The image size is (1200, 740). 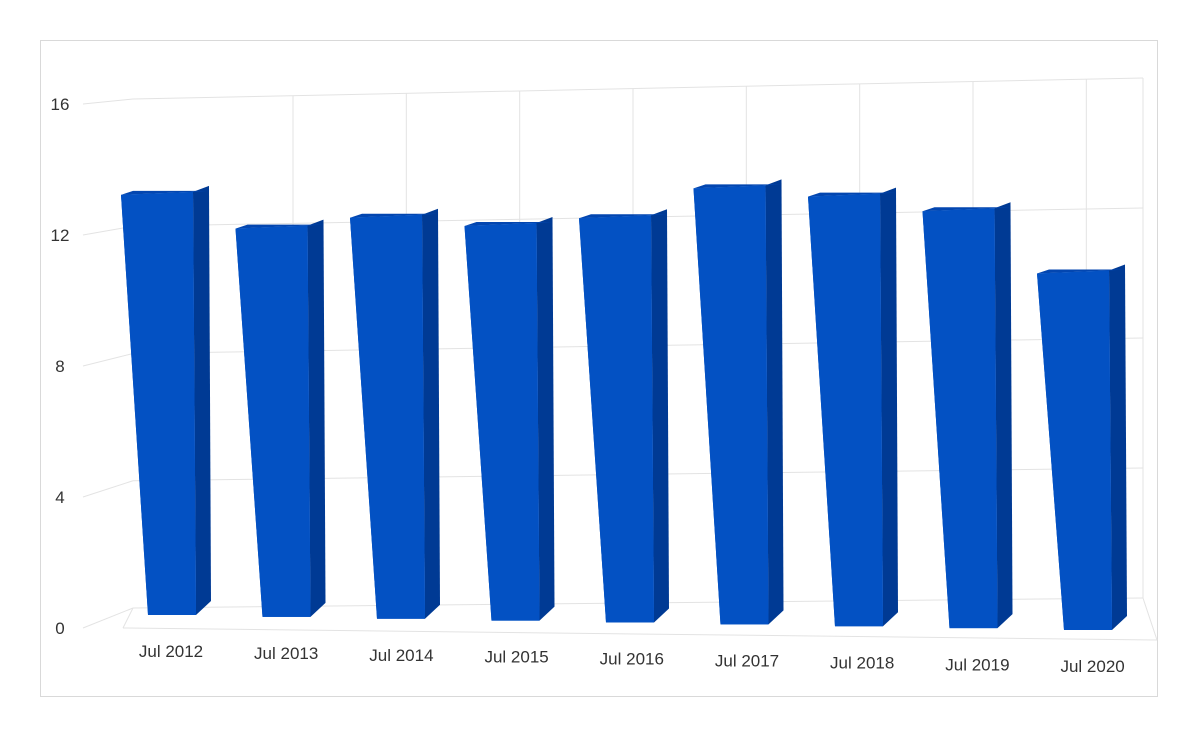 I want to click on x-tick-label-0: Jul 2012, so click(x=171, y=651).